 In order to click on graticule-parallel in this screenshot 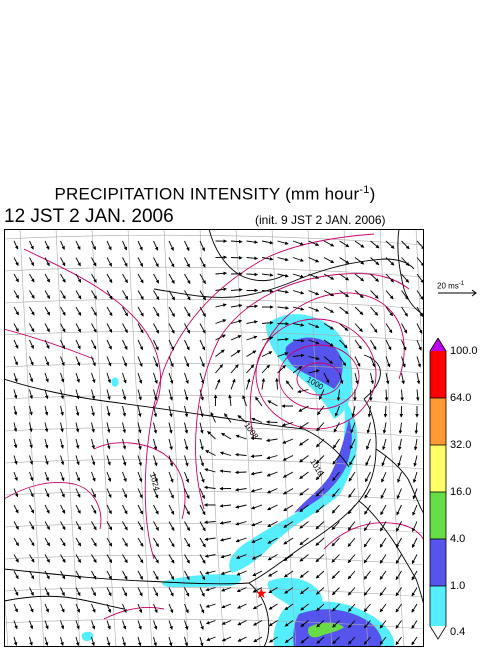, I will do `click(214, 336)`.